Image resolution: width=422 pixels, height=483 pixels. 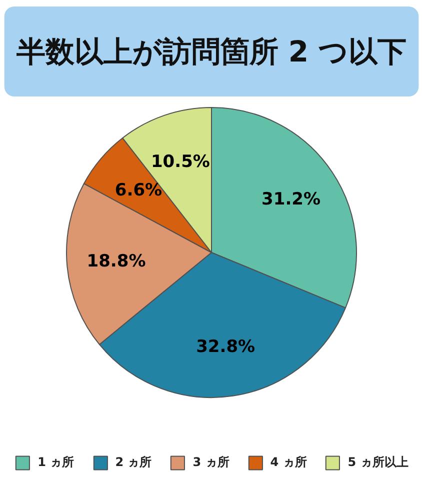 I want to click on legend-label: 5 ヵ所以上, so click(x=378, y=462).